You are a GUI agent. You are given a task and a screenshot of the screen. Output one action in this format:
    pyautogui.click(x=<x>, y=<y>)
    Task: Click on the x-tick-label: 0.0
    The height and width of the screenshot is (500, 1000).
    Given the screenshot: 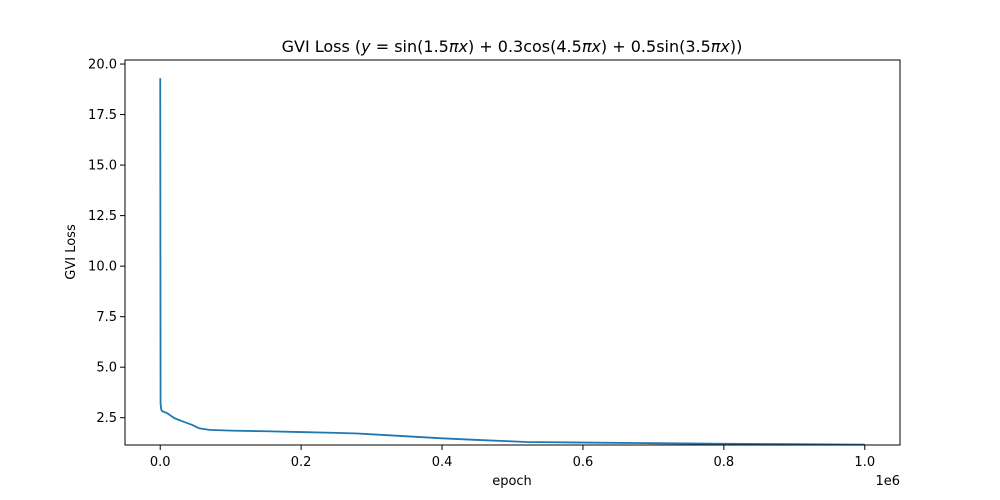 What is the action you would take?
    pyautogui.click(x=160, y=462)
    